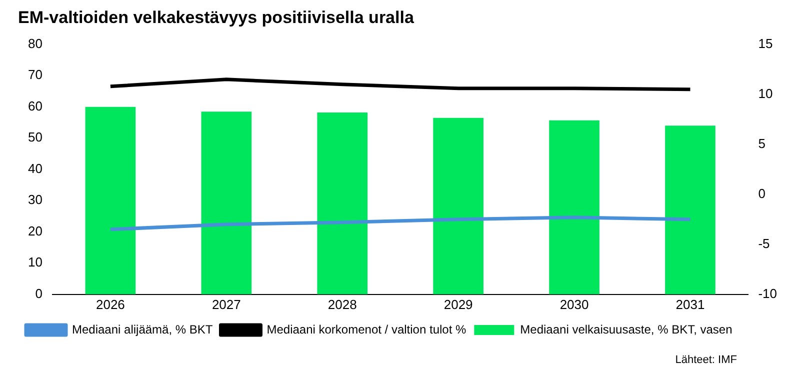 The height and width of the screenshot is (376, 805). What do you see at coordinates (366, 329) in the screenshot?
I see `legend-label: Mediaani korkomenot / valtion tulot %` at bounding box center [366, 329].